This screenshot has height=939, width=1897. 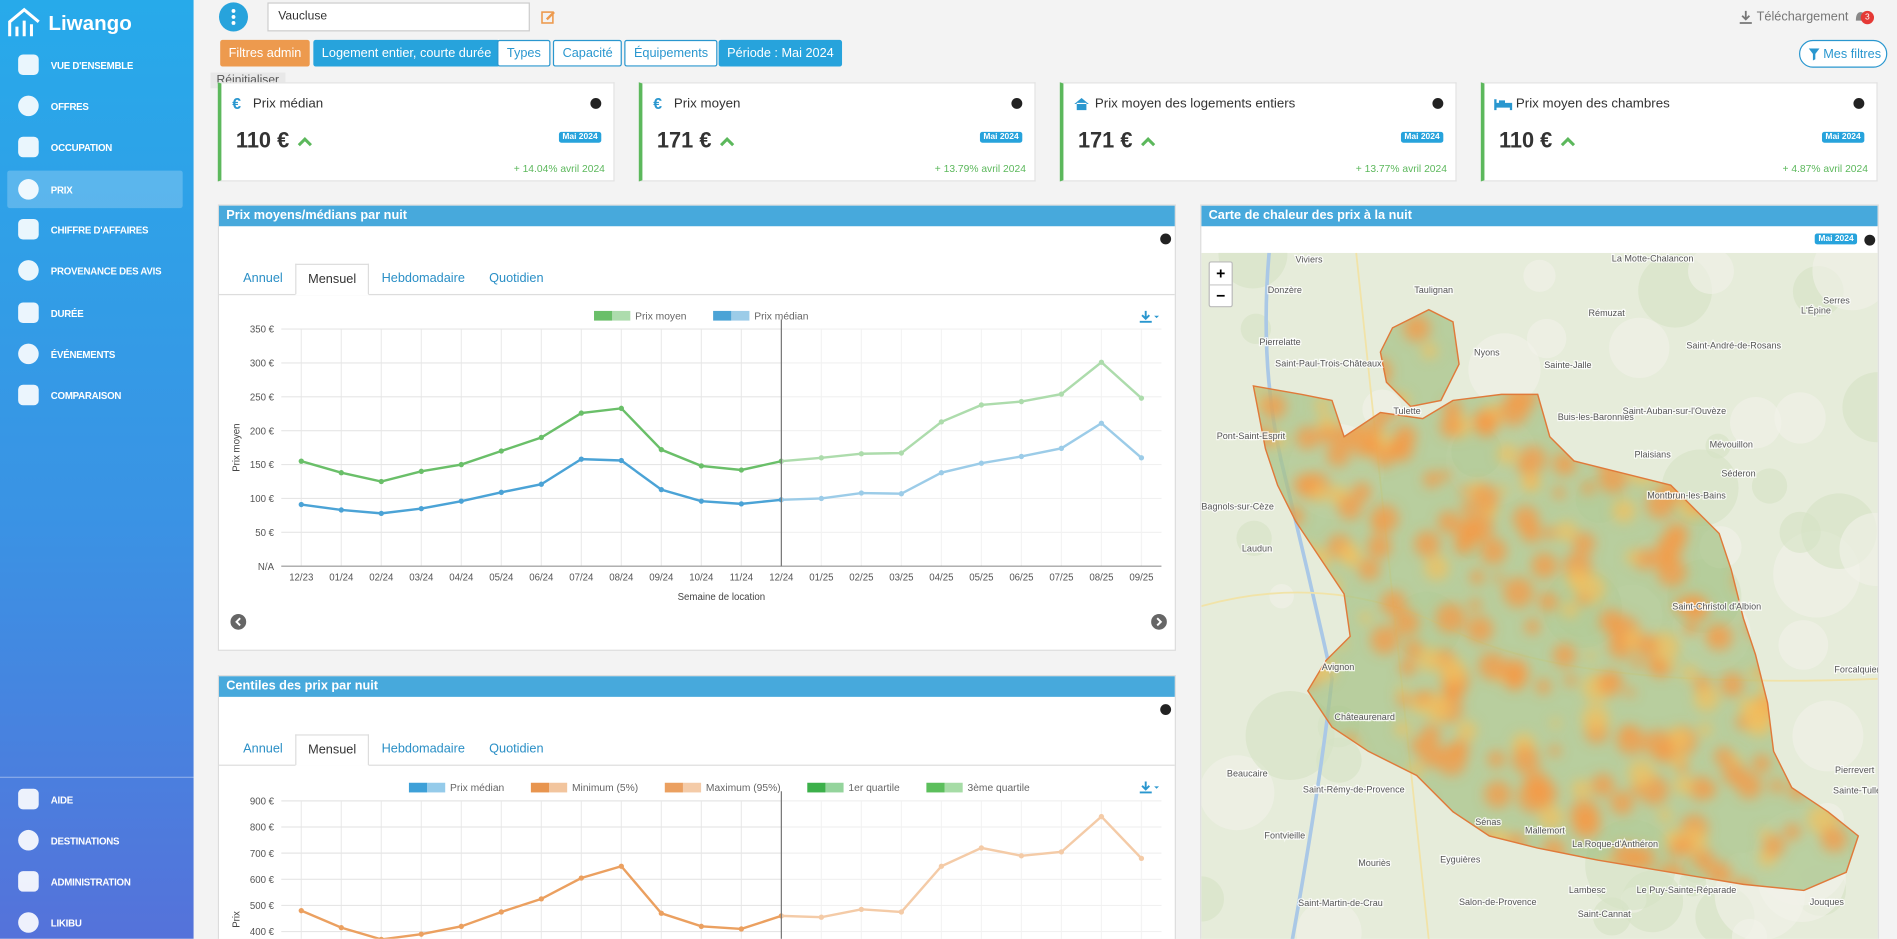 What do you see at coordinates (97, 313) in the screenshot?
I see `menu-item: DURÉE` at bounding box center [97, 313].